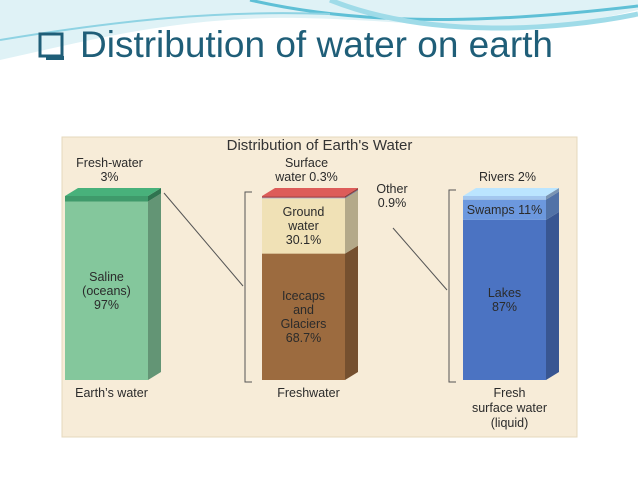  Describe the element at coordinates (392, 189) in the screenshot. I see `segment-name: Other` at that location.